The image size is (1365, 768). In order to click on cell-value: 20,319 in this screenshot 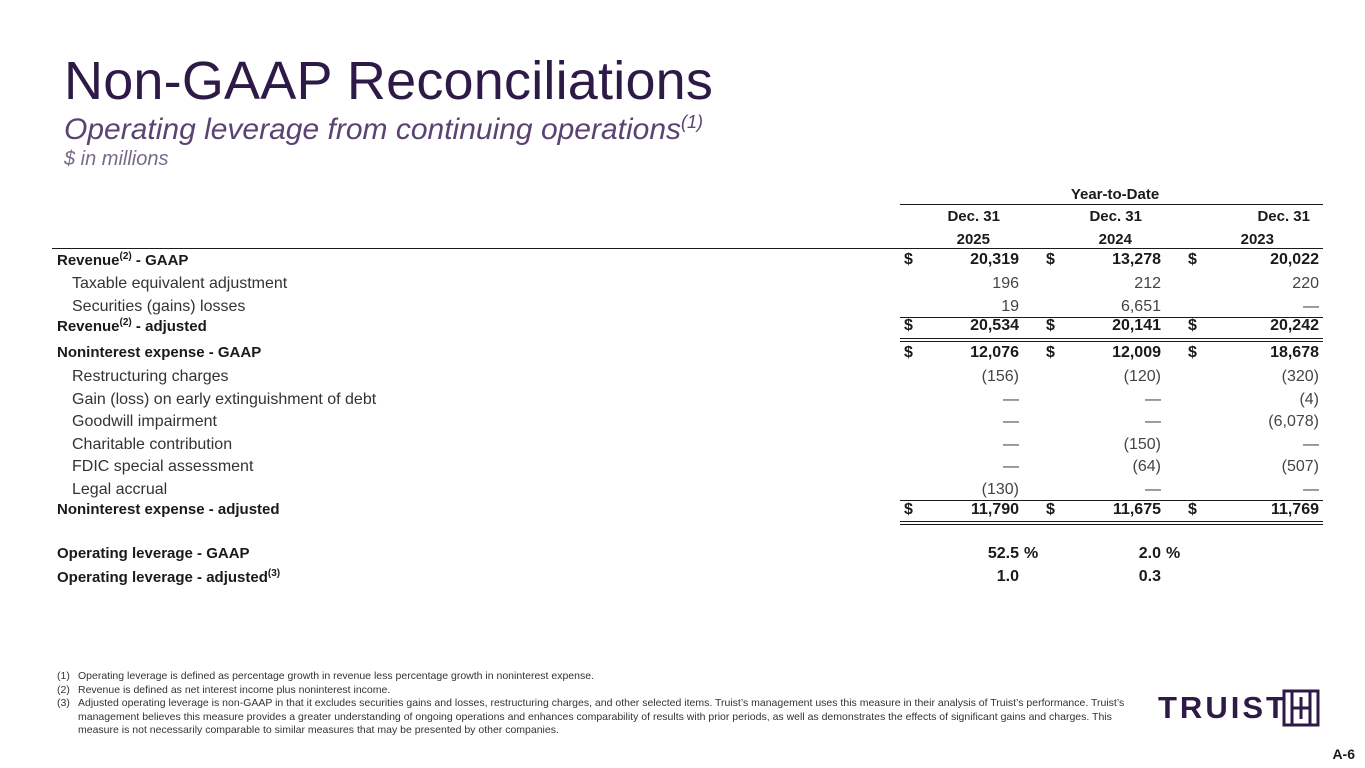, I will do `click(994, 259)`.